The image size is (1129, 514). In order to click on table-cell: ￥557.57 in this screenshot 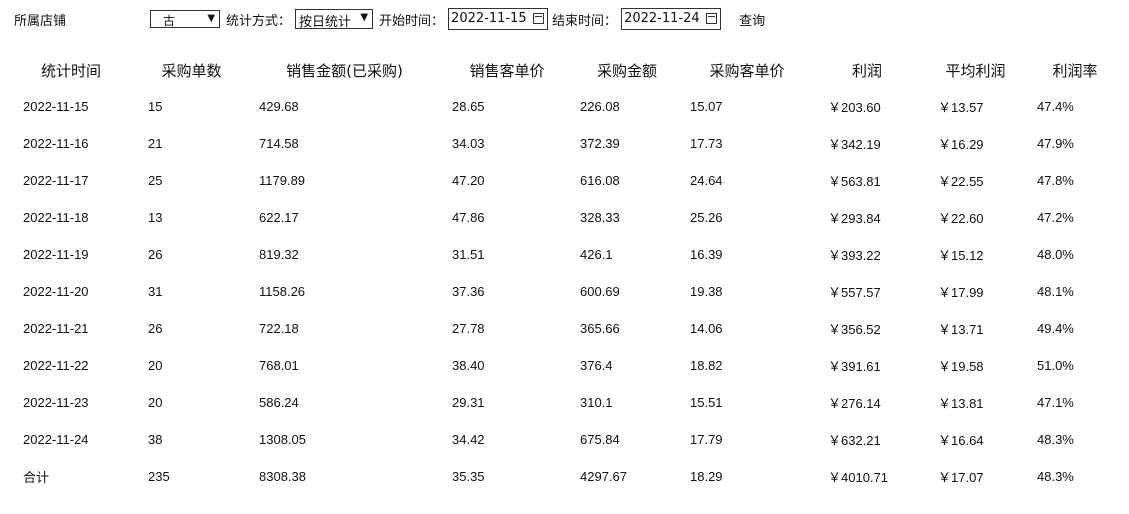, I will do `click(854, 292)`.